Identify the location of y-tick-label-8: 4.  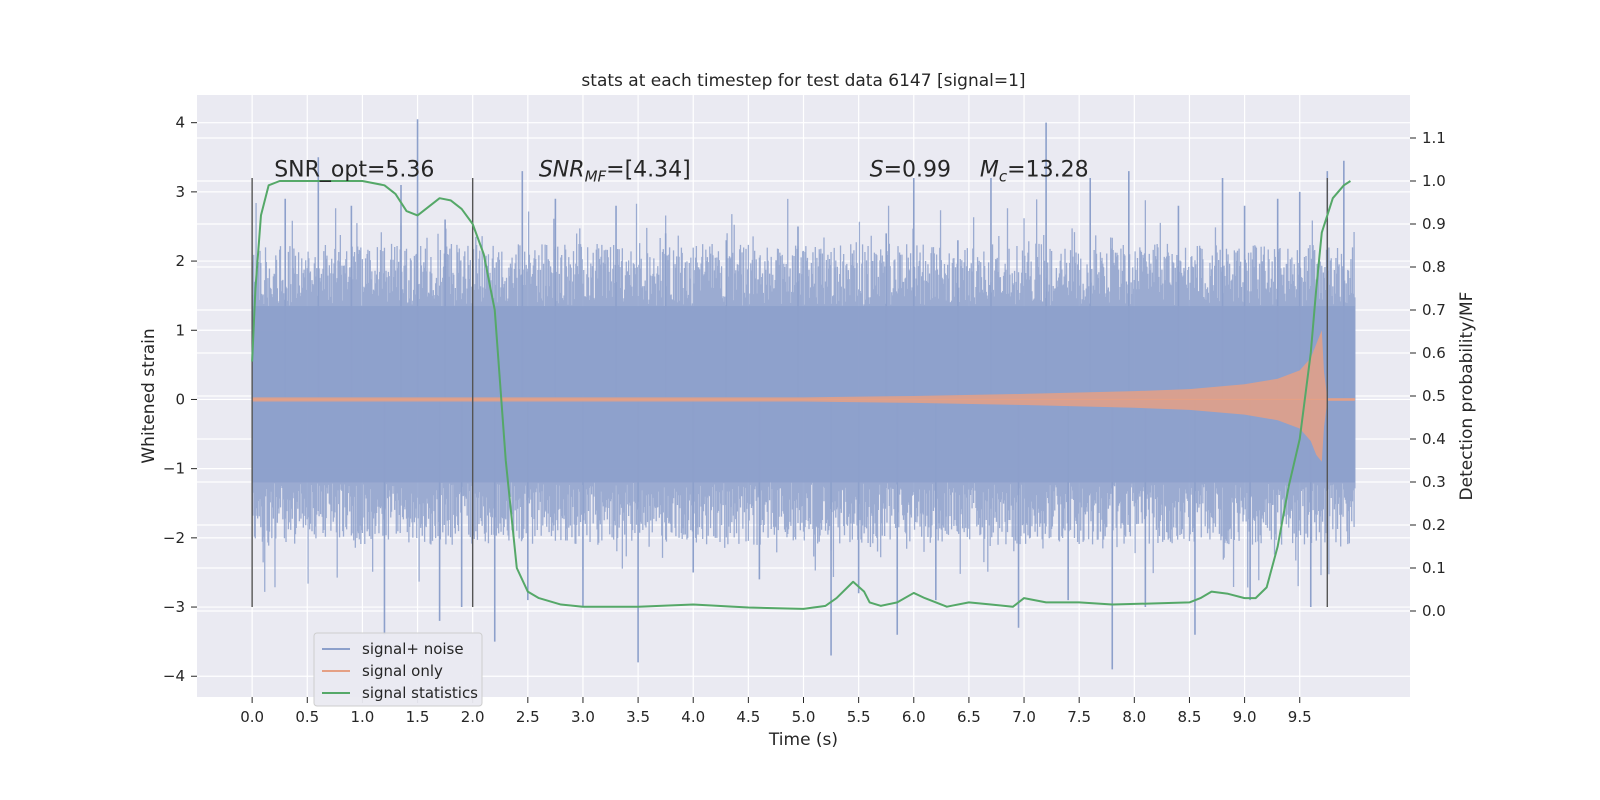
(180, 123).